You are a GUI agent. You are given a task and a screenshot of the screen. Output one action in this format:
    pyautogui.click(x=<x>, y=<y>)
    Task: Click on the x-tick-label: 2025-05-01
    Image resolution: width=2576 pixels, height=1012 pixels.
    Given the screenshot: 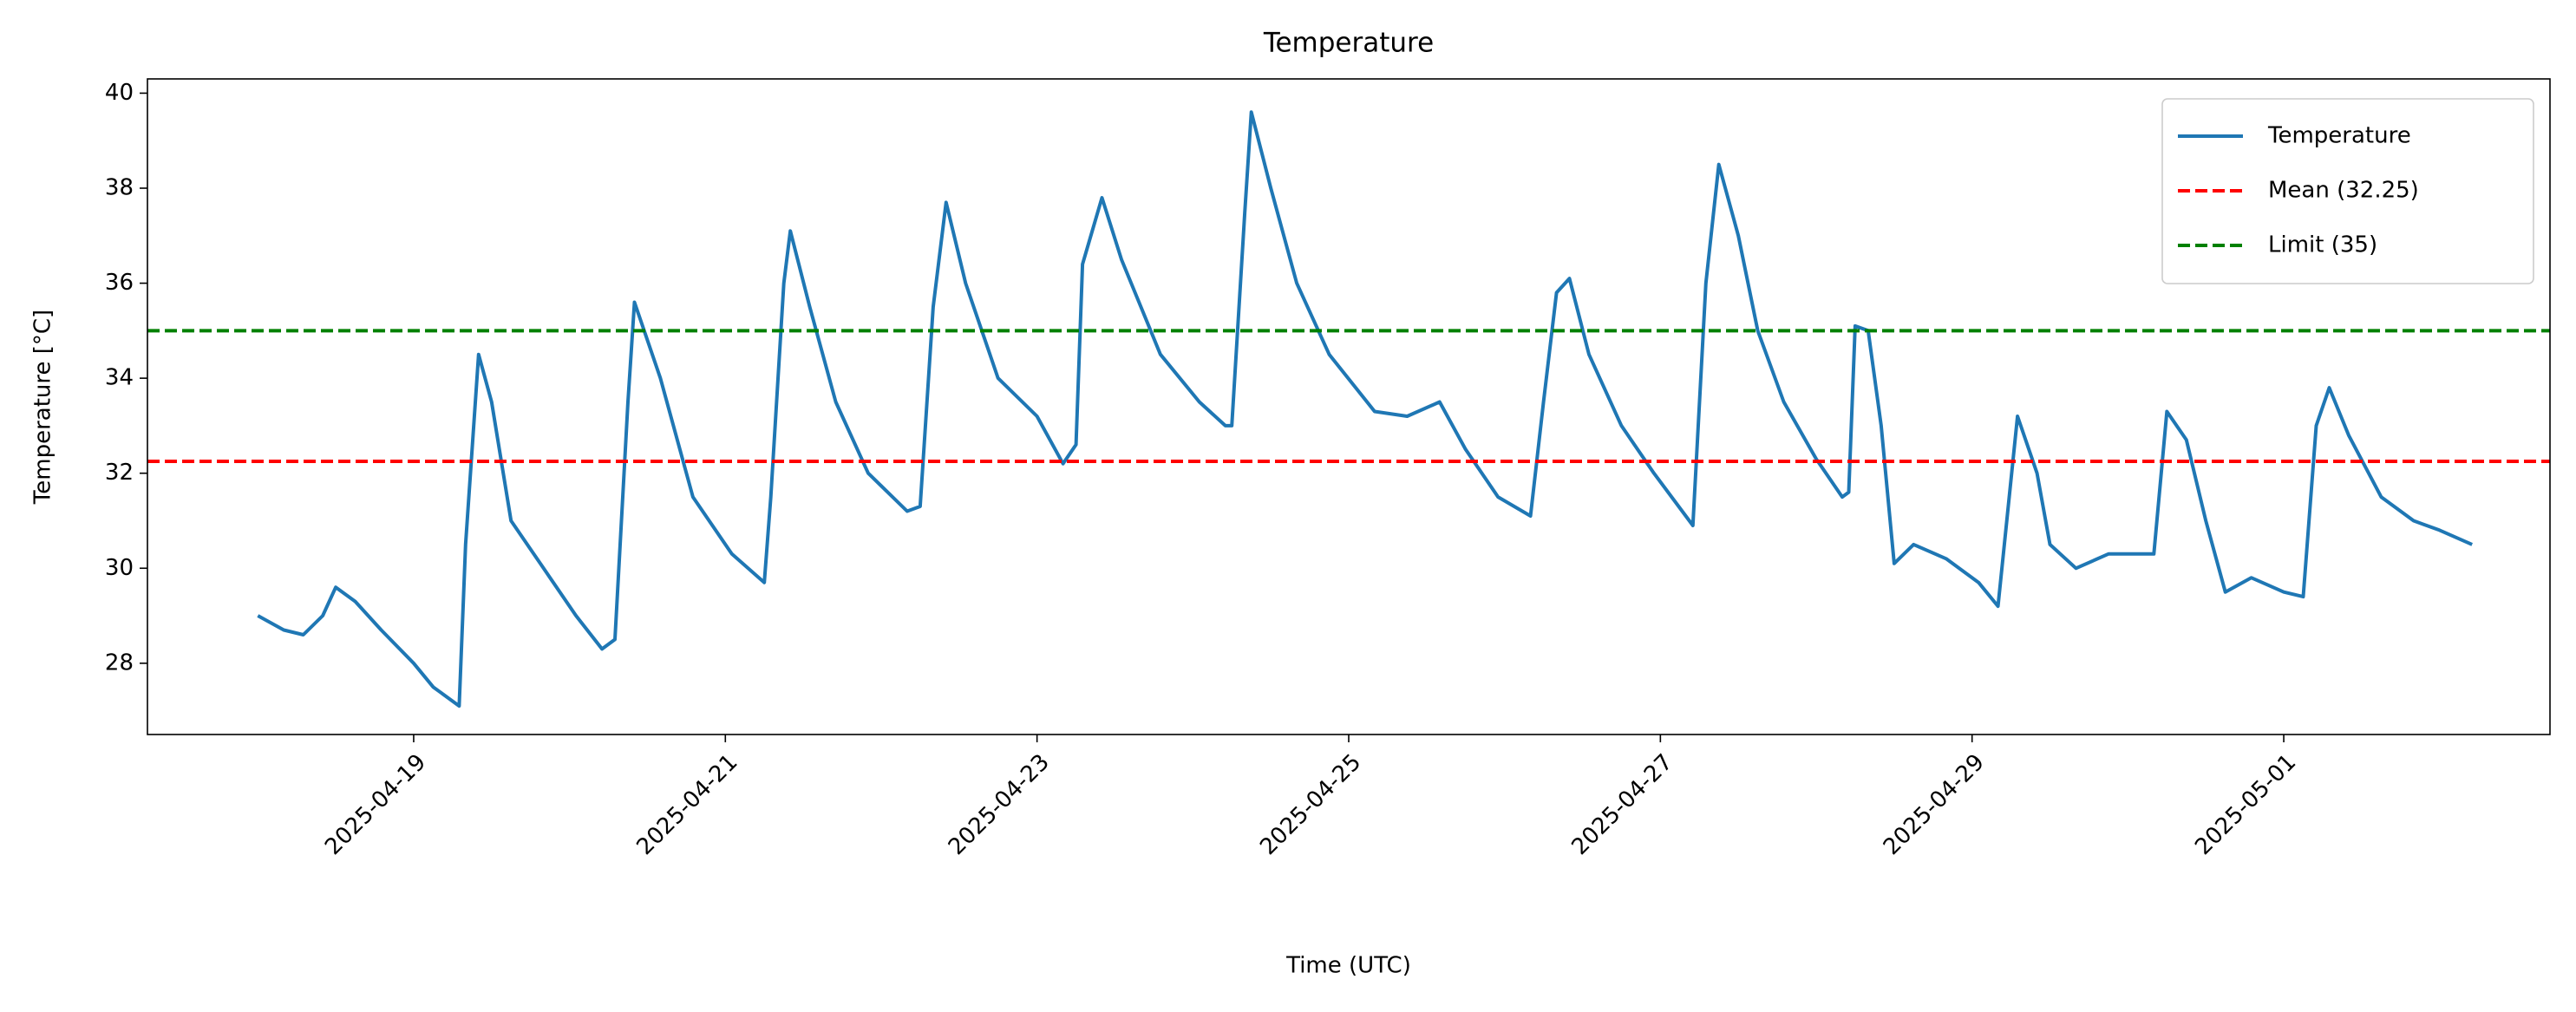 What is the action you would take?
    pyautogui.click(x=2245, y=804)
    